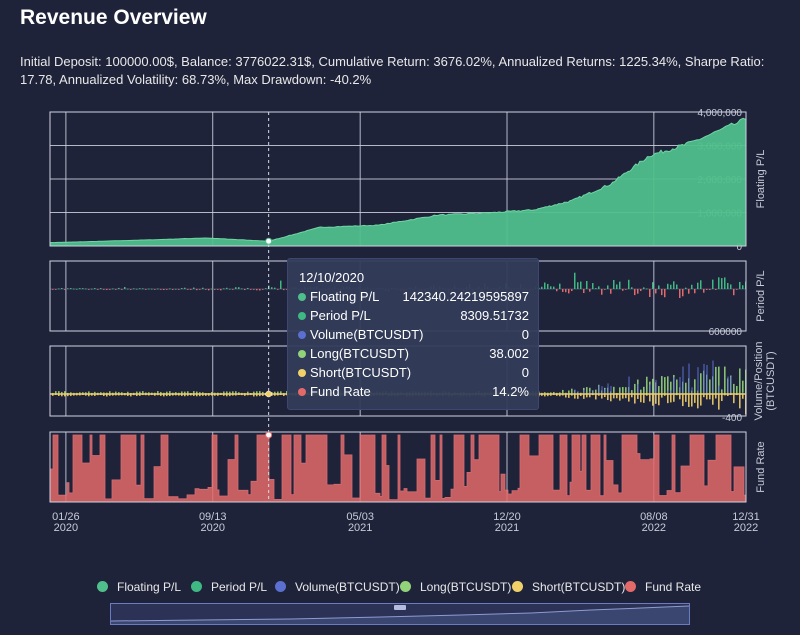  I want to click on x-tick-label: 01/26, so click(66, 517).